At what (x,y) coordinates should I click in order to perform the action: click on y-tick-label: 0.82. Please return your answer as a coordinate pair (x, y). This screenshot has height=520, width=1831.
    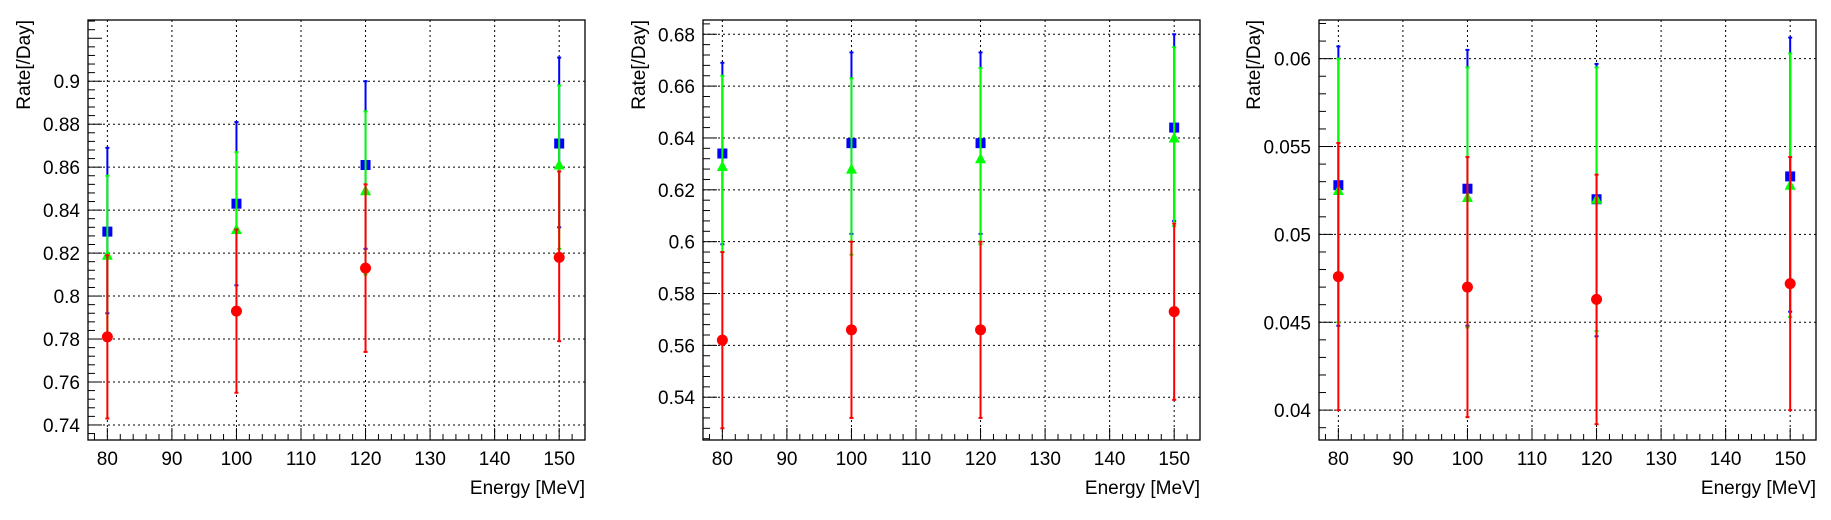
    Looking at the image, I should click on (61, 254).